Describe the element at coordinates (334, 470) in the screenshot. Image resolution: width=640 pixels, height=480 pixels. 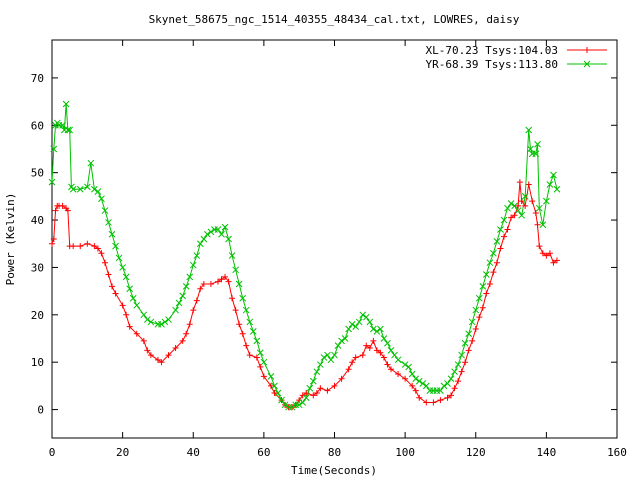
I see `x-axis-label: Time(Seconds)` at that location.